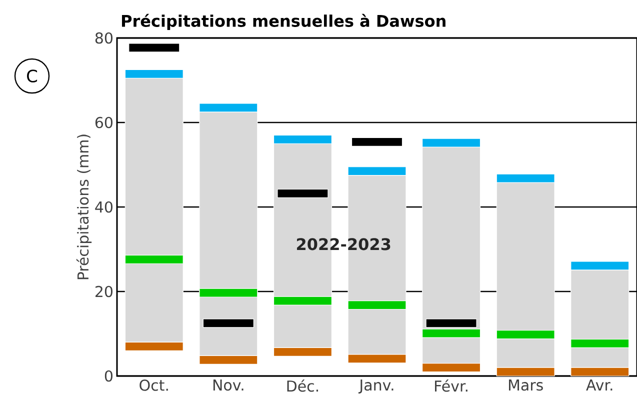  Describe the element at coordinates (302, 386) in the screenshot. I see `x-tick-label: Déc.` at that location.